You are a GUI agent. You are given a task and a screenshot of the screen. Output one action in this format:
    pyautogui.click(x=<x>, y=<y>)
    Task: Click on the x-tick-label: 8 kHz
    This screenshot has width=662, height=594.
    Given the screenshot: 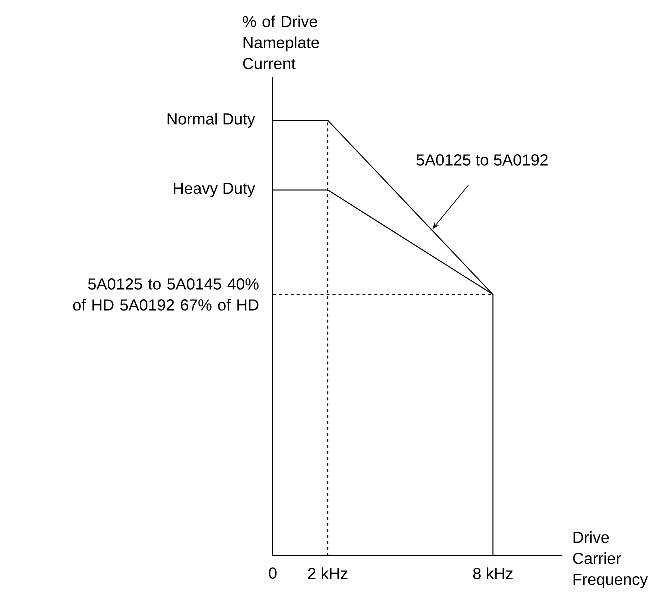 What is the action you would take?
    pyautogui.click(x=493, y=574)
    